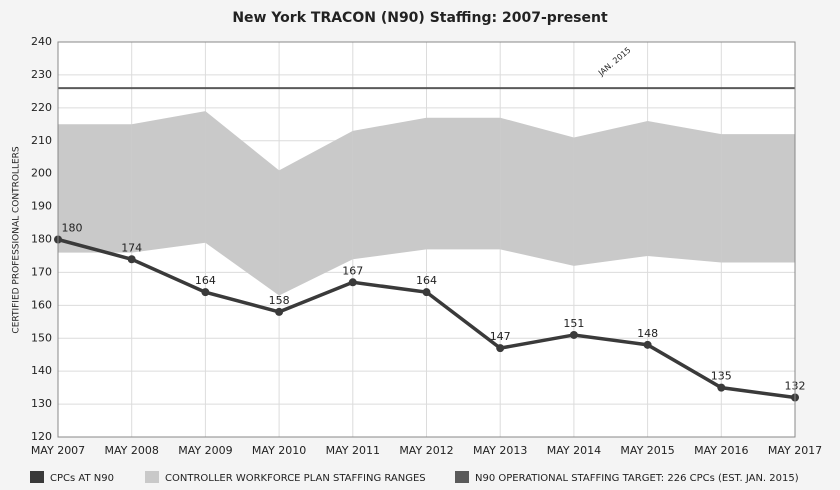 This screenshot has height=490, width=840. What do you see at coordinates (41, 140) in the screenshot?
I see `y-tick-label: 210` at bounding box center [41, 140].